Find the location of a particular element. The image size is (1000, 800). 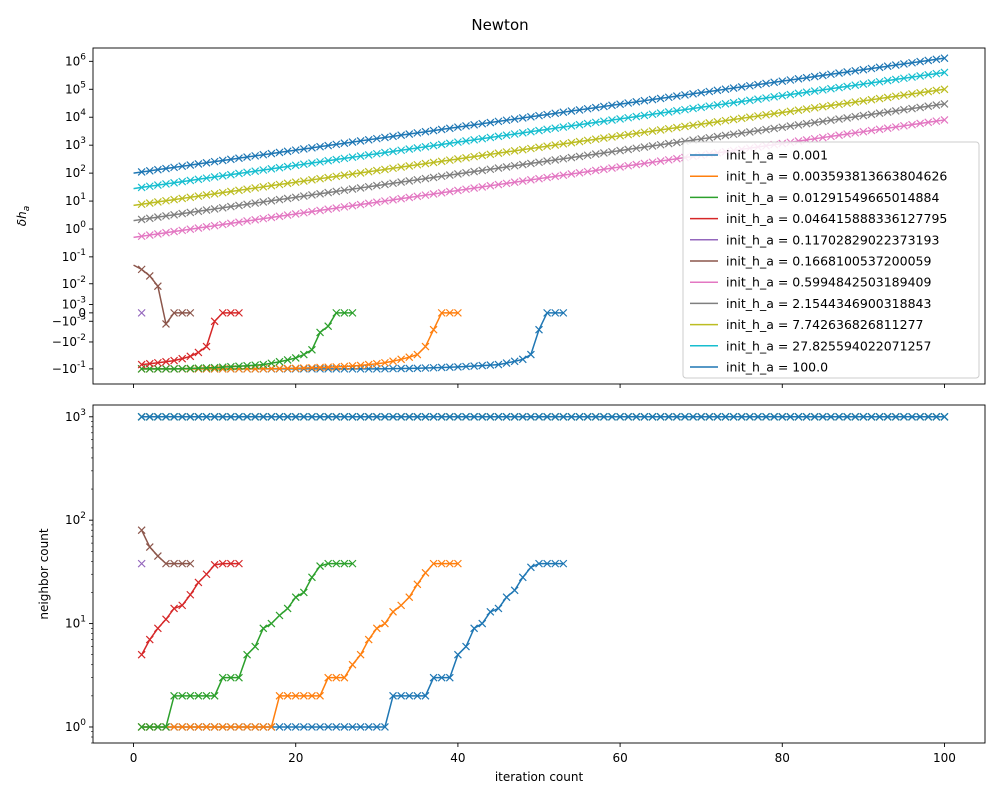

legend-entry: init_h_a = 0.001 is located at coordinates (777, 155).